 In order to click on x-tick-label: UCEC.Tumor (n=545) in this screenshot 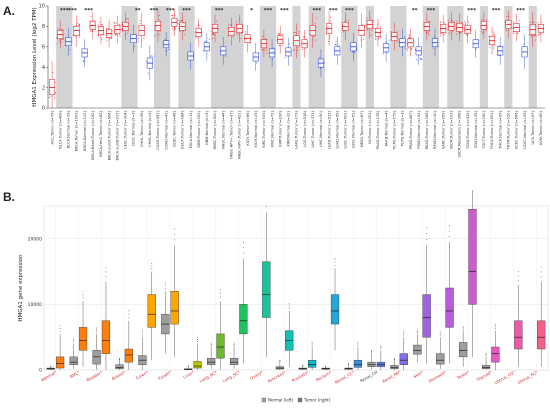, I will do `click(517, 129)`.